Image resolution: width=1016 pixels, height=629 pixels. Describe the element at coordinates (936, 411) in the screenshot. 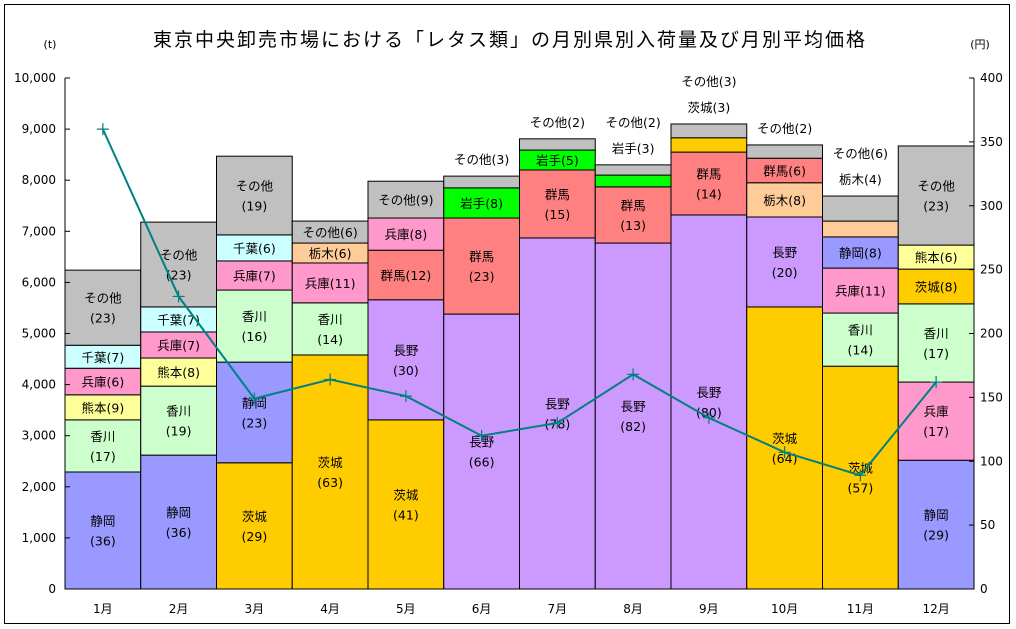

I see `segment-label: 兵庫` at that location.